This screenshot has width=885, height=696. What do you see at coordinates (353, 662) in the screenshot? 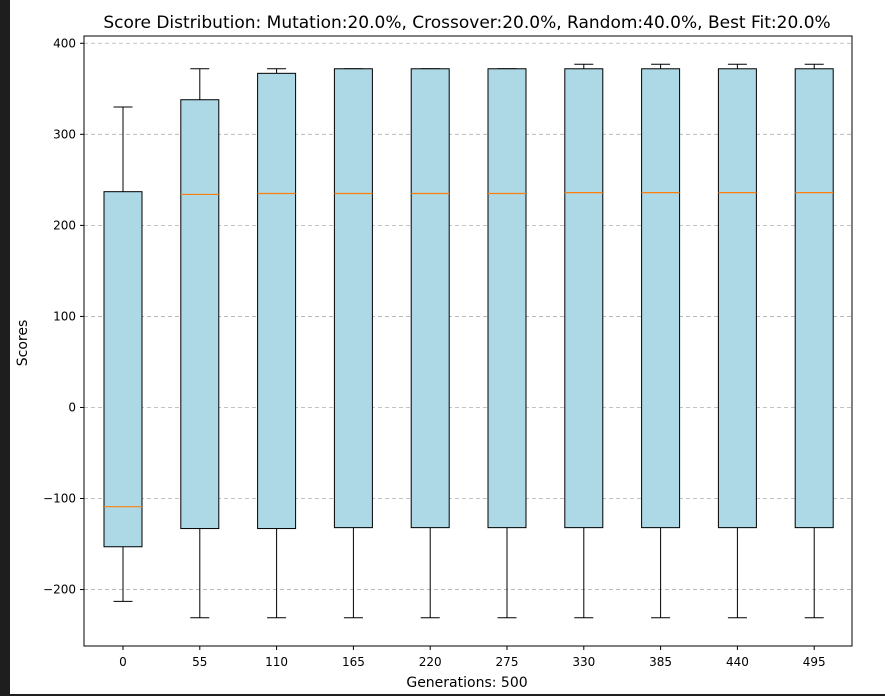
I see `x-tick-label: 165` at bounding box center [353, 662].